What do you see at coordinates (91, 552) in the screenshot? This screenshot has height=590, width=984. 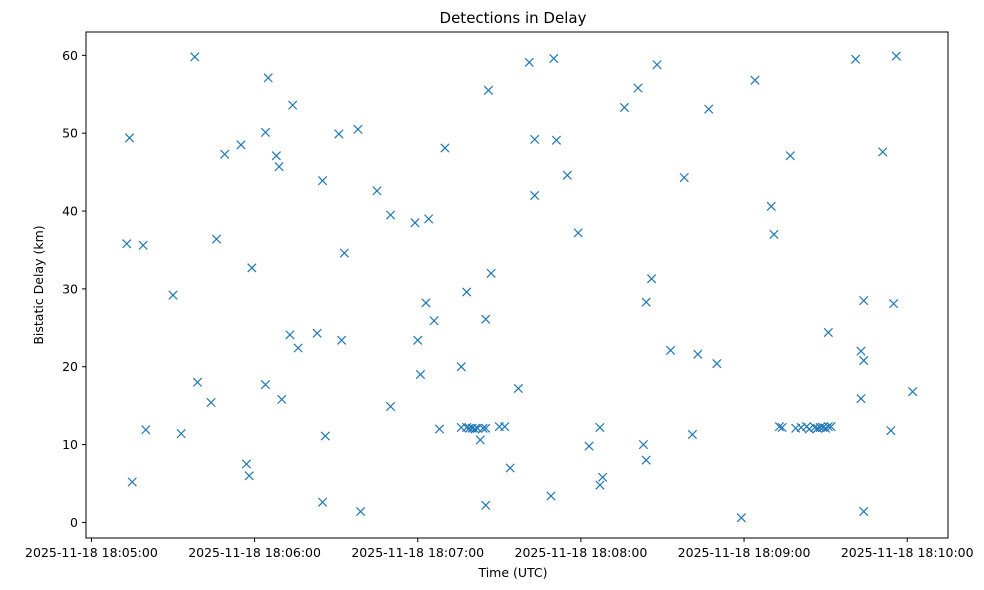 I see `x-tick-label: 2025-11-18 18:05:00` at bounding box center [91, 552].